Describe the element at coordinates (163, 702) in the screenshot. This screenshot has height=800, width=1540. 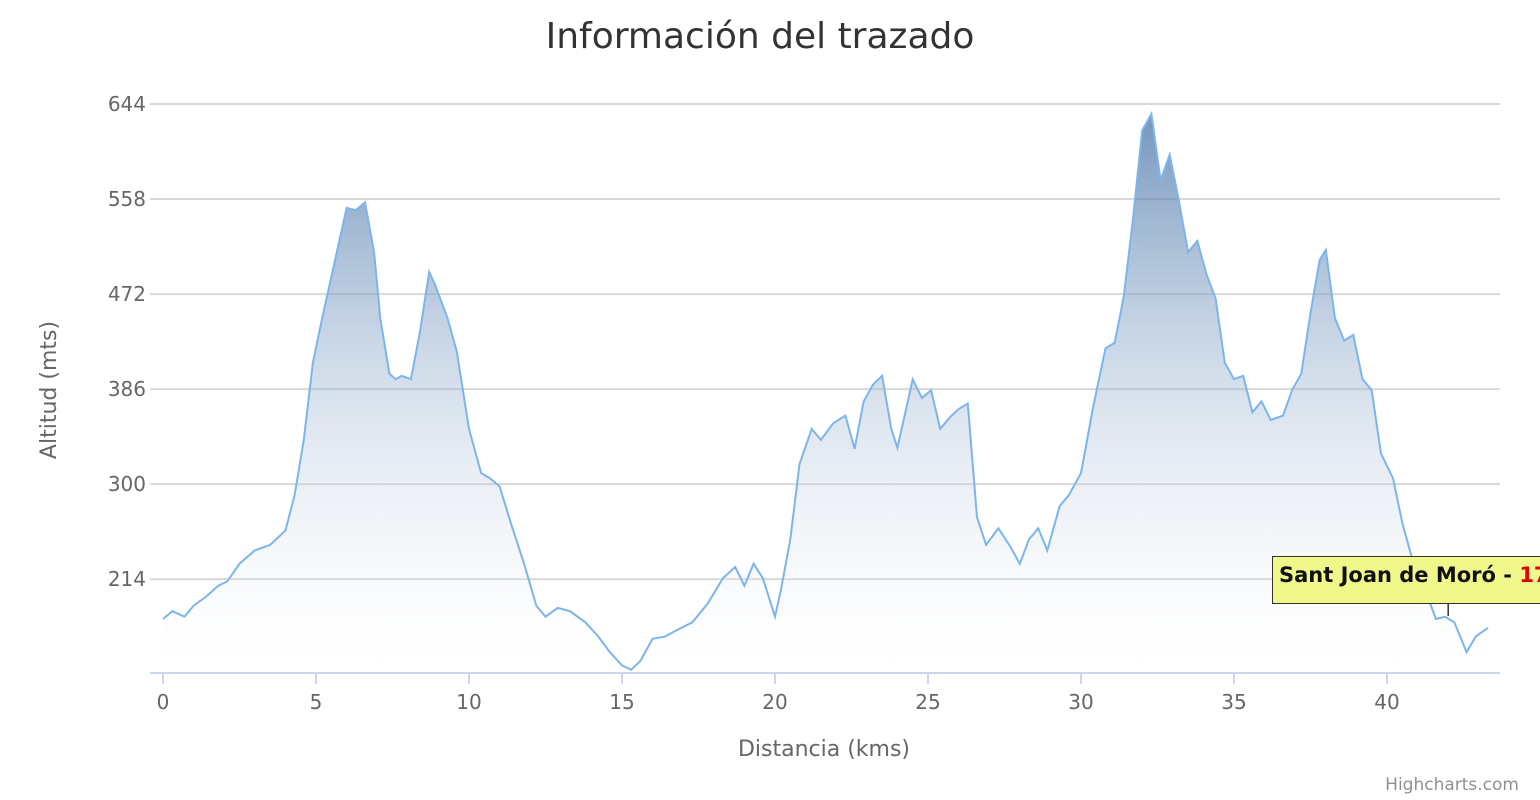
I see `x-tick-label: 0` at that location.